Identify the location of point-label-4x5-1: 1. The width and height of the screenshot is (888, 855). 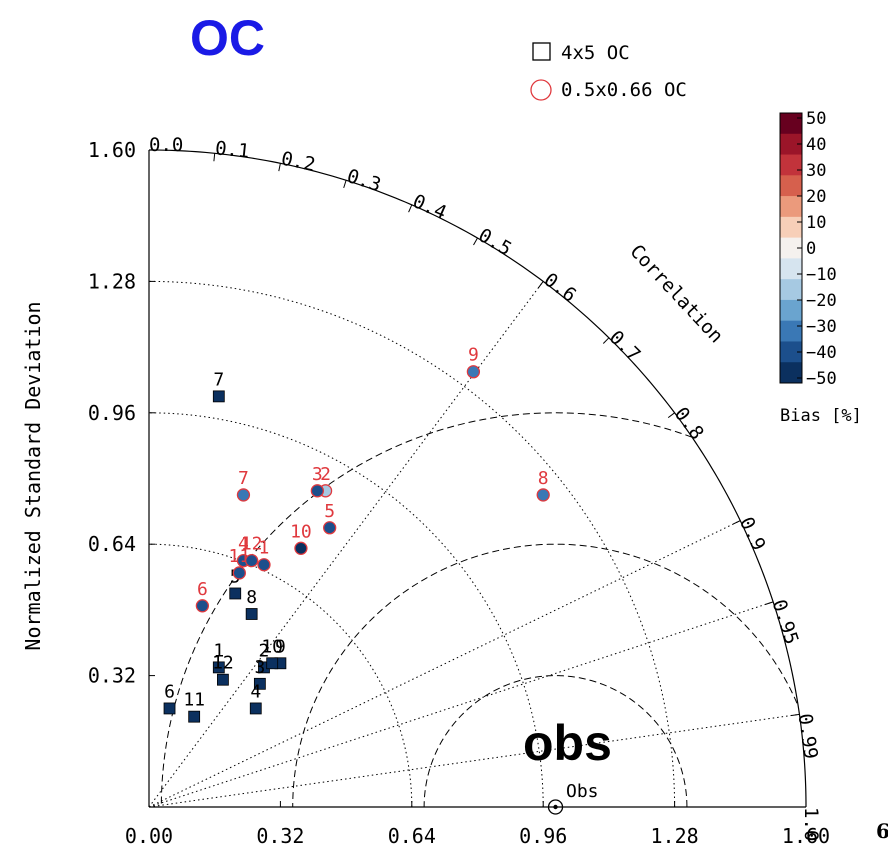
(218, 650).